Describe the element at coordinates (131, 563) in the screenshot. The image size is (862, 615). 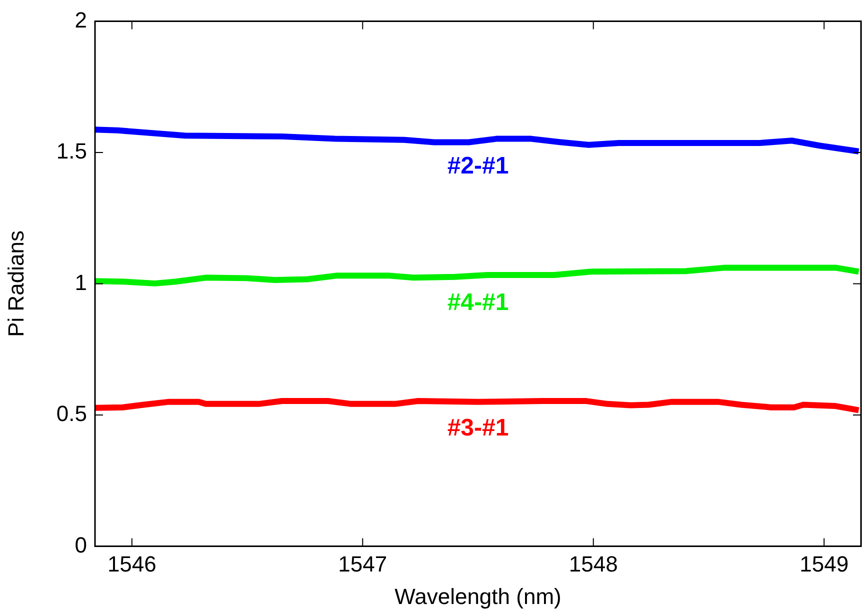
I see `x-tick-label: 1546` at that location.